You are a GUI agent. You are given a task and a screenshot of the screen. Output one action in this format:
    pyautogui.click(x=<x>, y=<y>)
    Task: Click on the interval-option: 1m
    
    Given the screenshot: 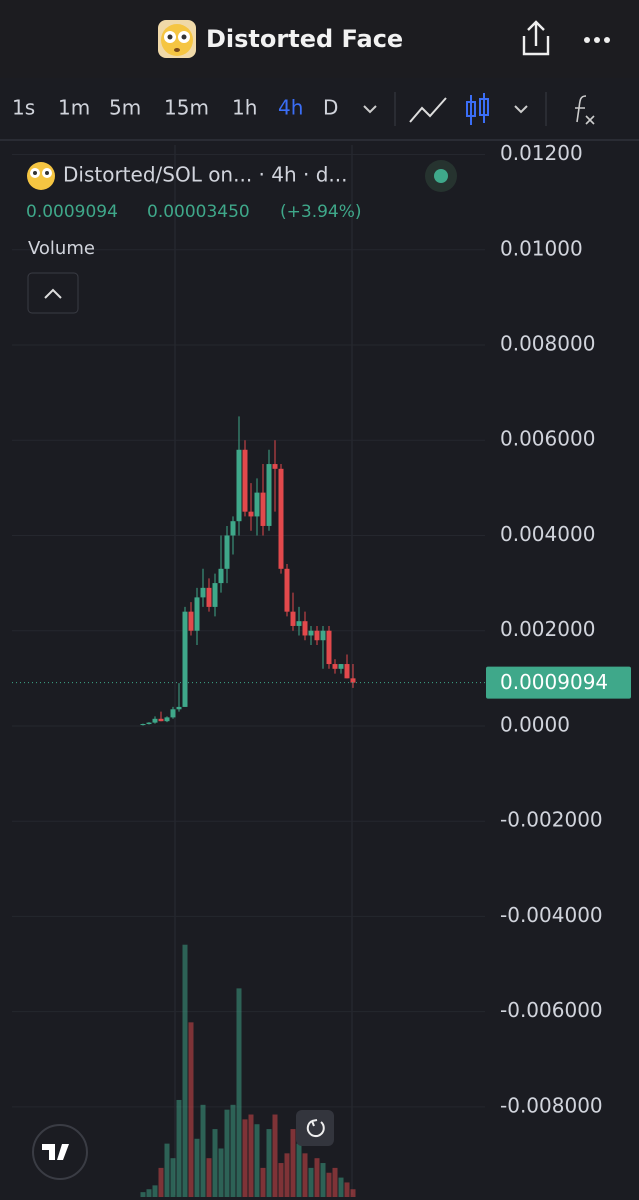 What is the action you would take?
    pyautogui.click(x=74, y=108)
    